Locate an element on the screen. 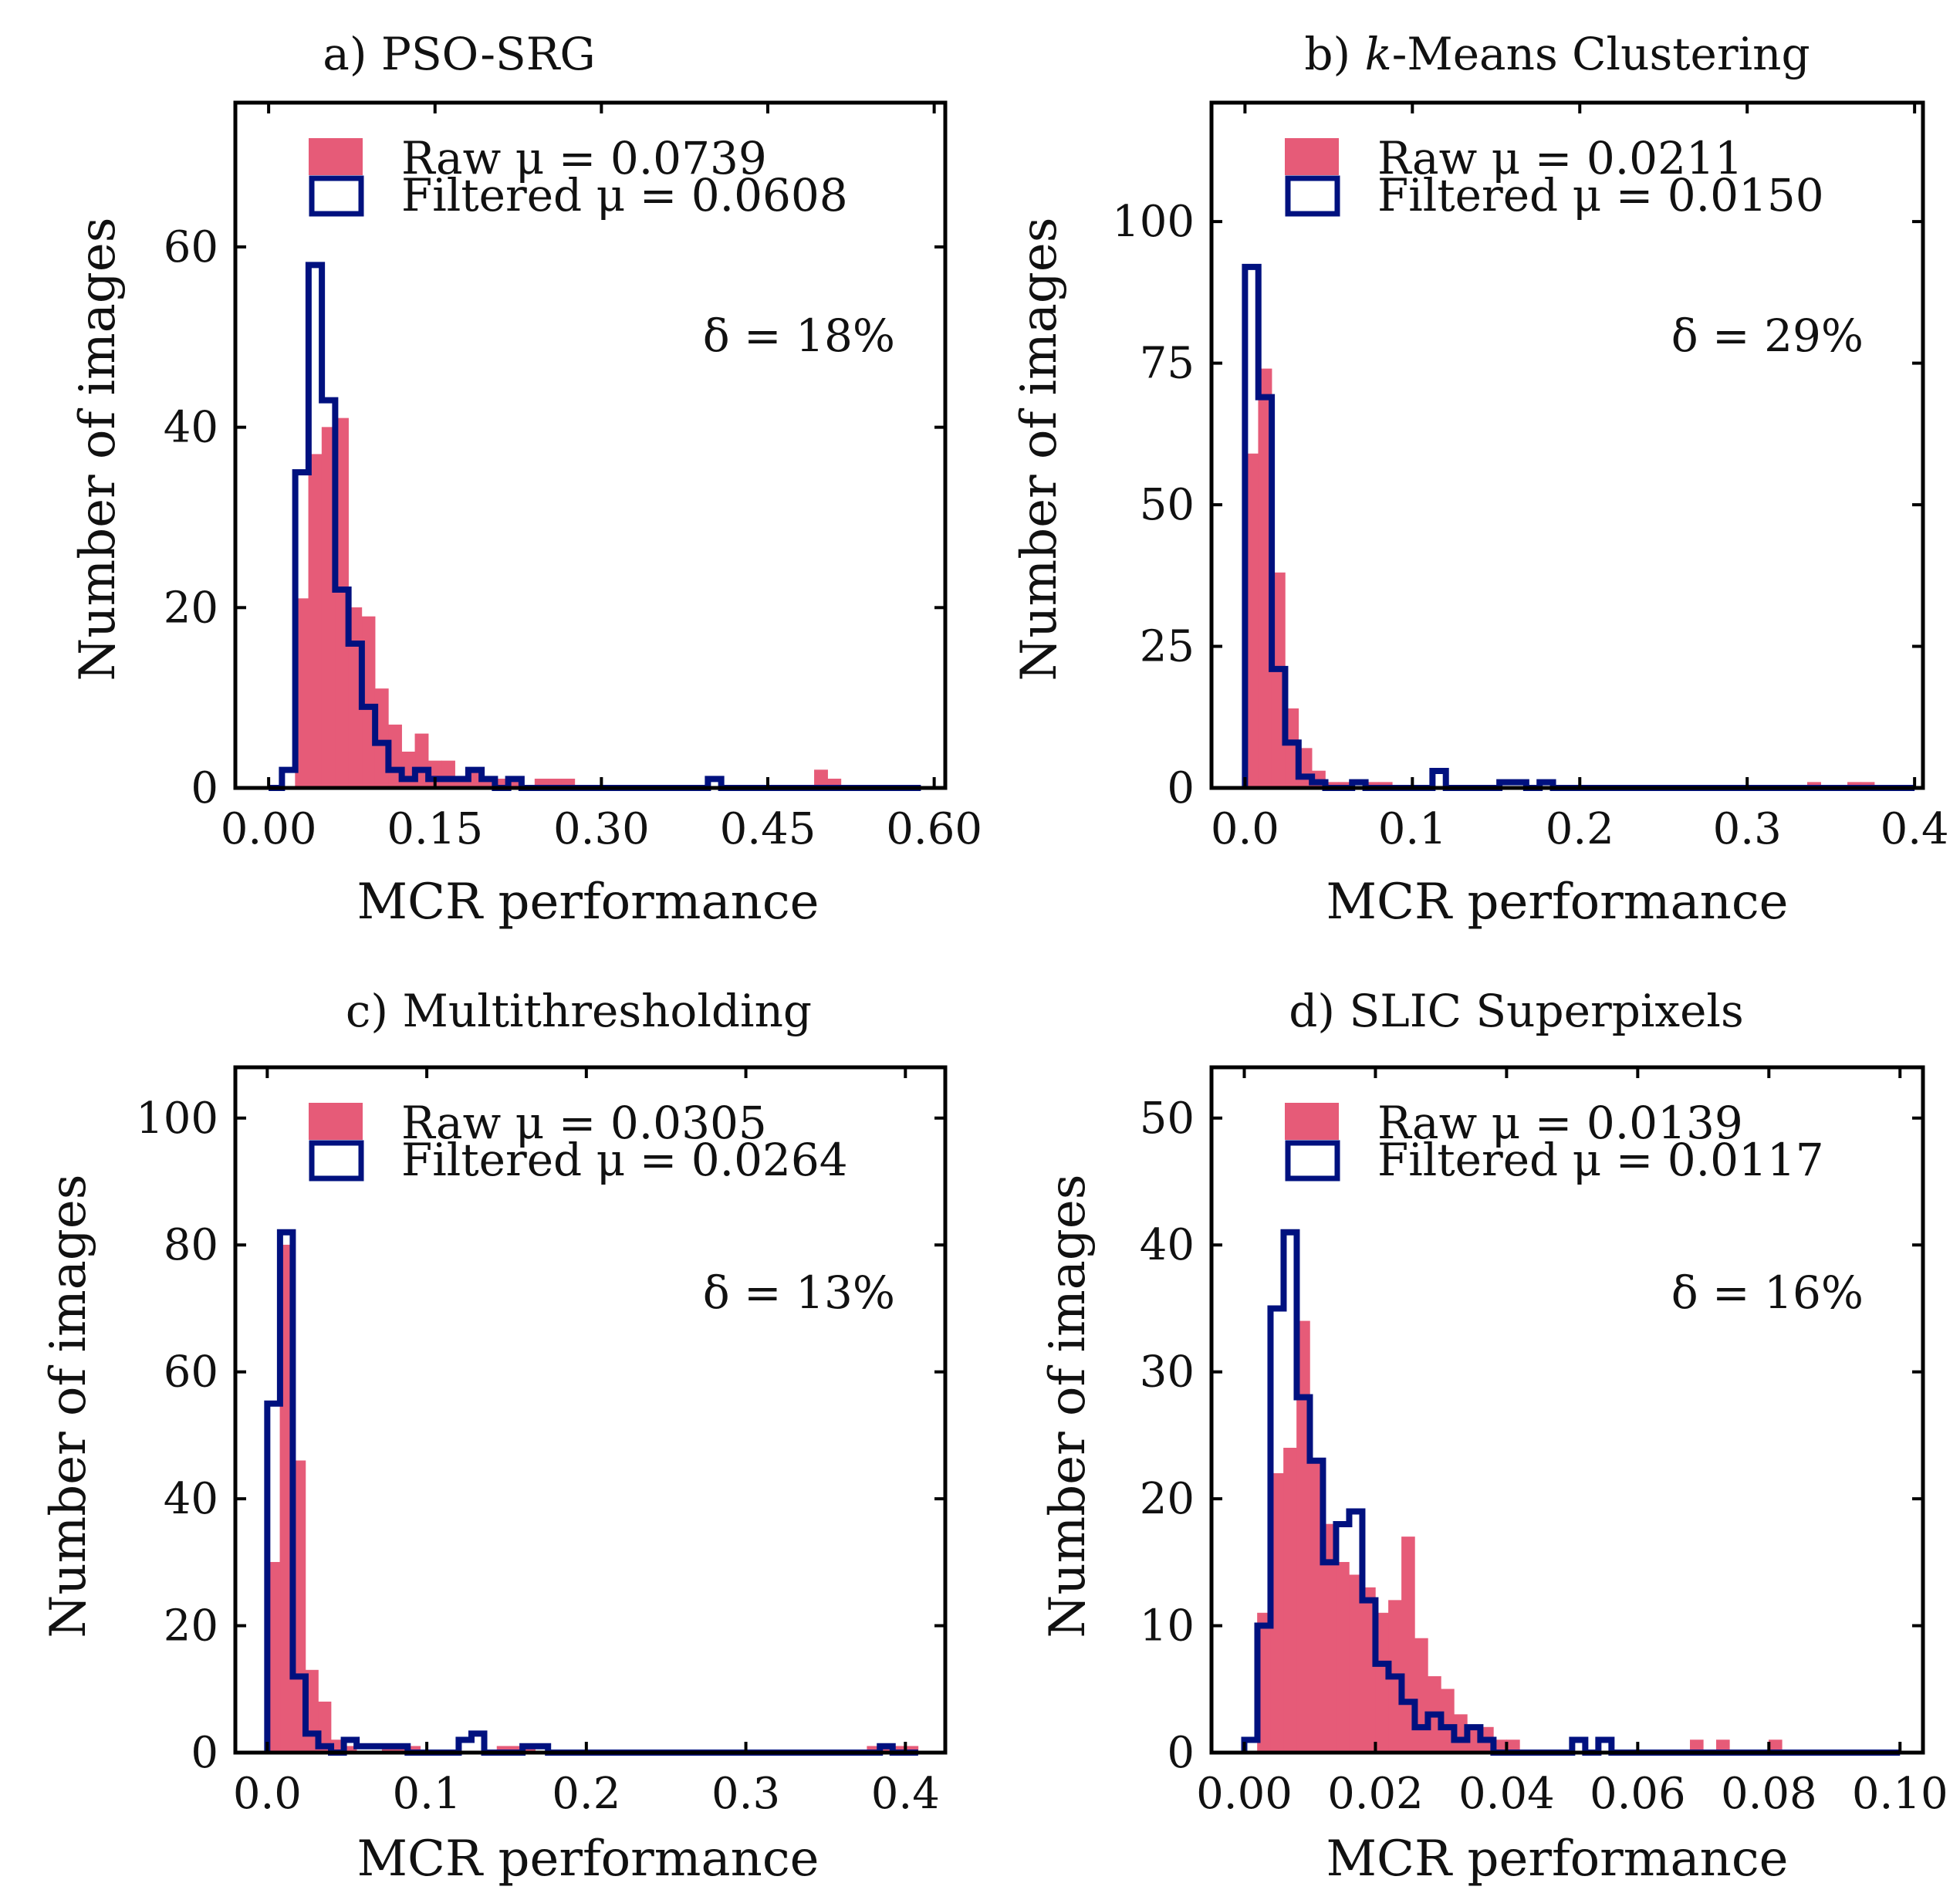 Image resolution: width=1960 pixels, height=1900 pixels. y-tick-label: 75 is located at coordinates (1167, 364).